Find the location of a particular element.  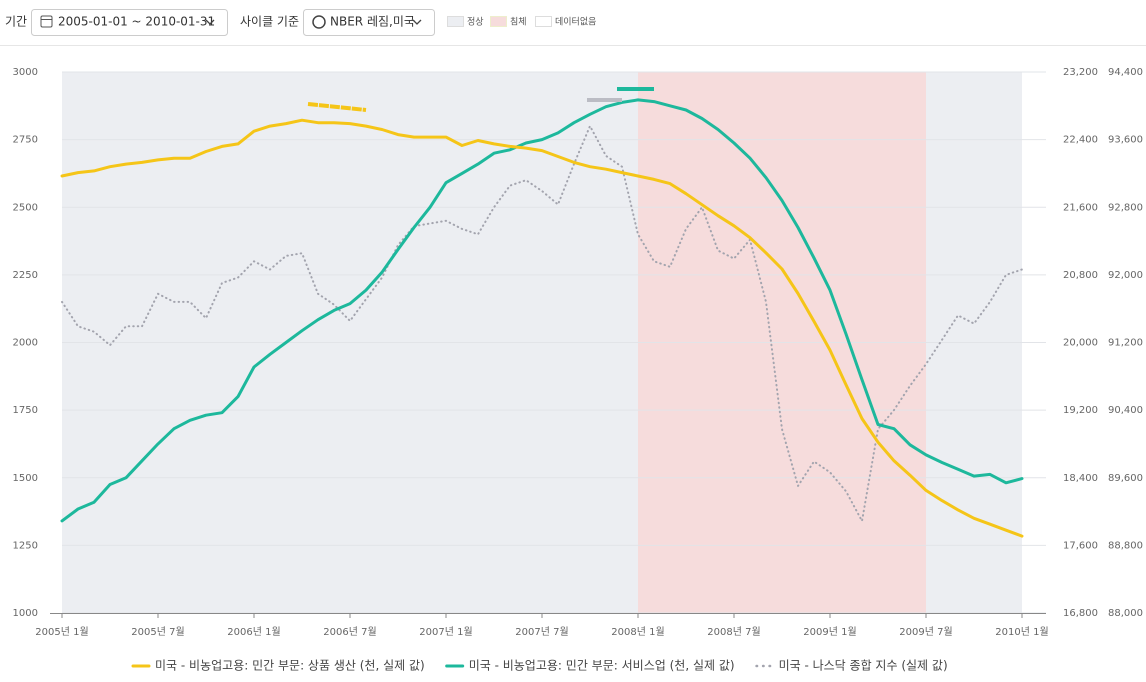

peak-marker is located at coordinates (337, 107).